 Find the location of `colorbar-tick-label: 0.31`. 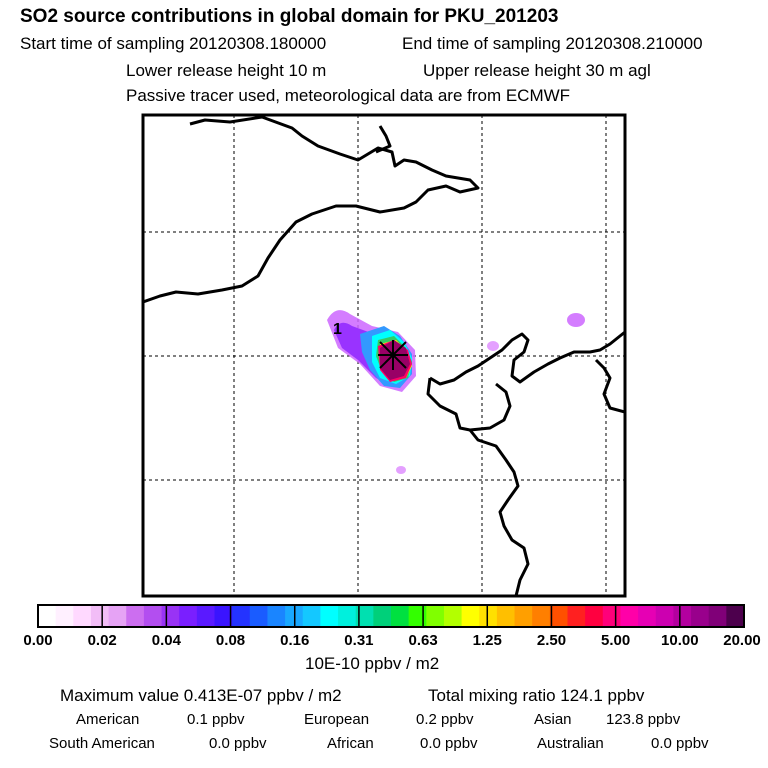

colorbar-tick-label: 0.31 is located at coordinates (359, 640).